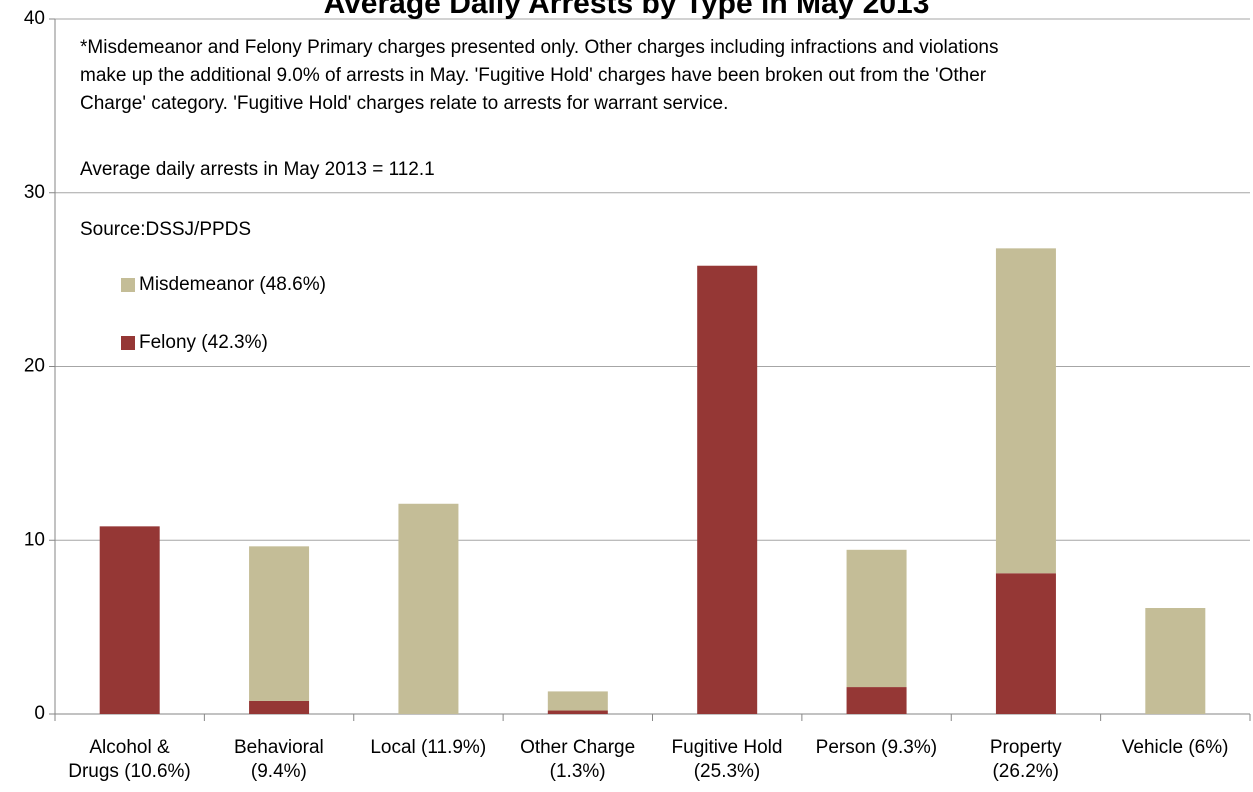 Image resolution: width=1253 pixels, height=792 pixels. I want to click on x-tick-label: Alcohol & Drugs (10.6%), so click(129, 759).